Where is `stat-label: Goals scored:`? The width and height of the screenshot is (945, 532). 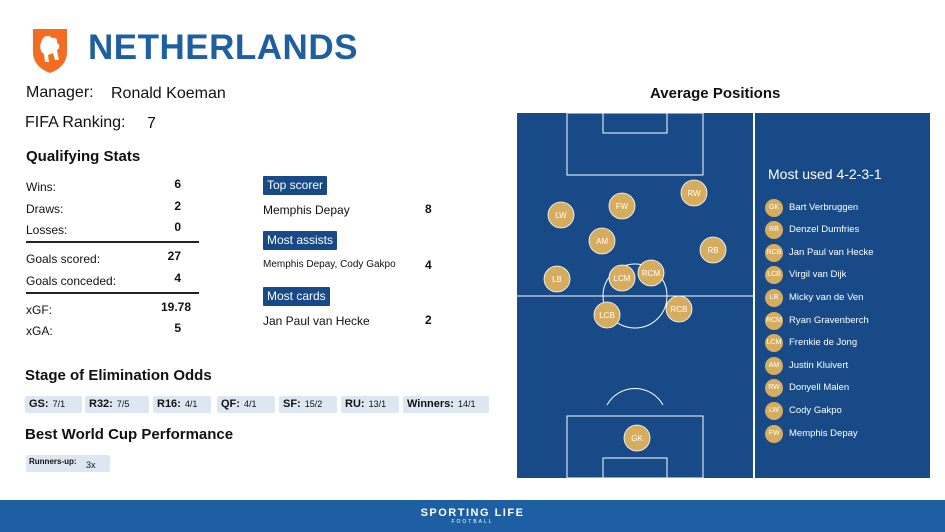
stat-label: Goals scored: is located at coordinates (63, 259).